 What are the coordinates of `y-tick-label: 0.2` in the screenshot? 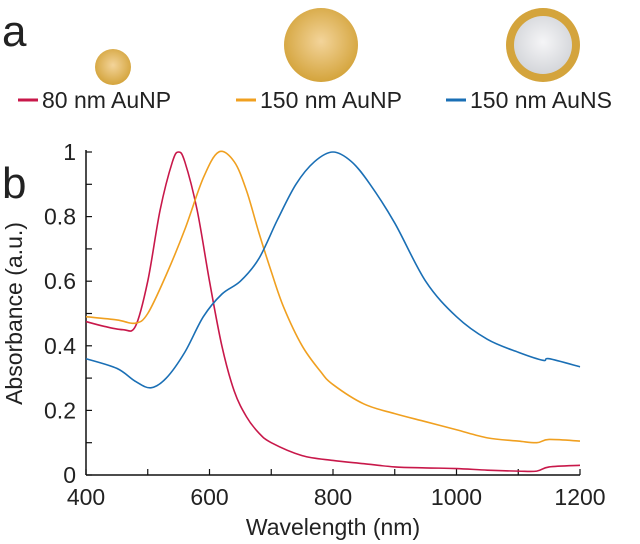 It's located at (60, 410).